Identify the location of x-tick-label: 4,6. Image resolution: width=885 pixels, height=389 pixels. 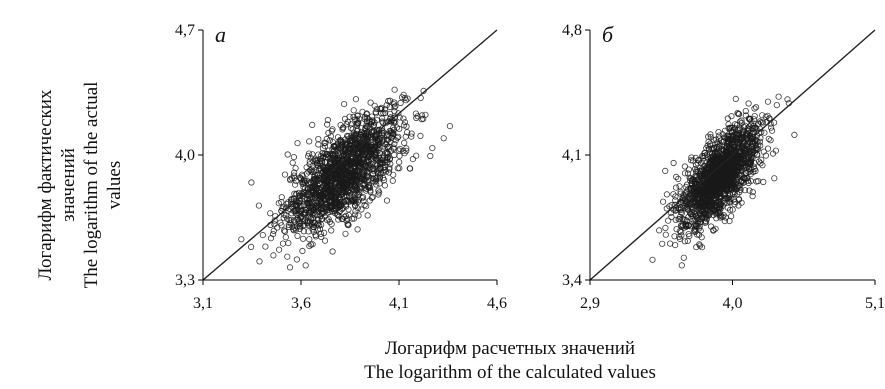
(497, 303).